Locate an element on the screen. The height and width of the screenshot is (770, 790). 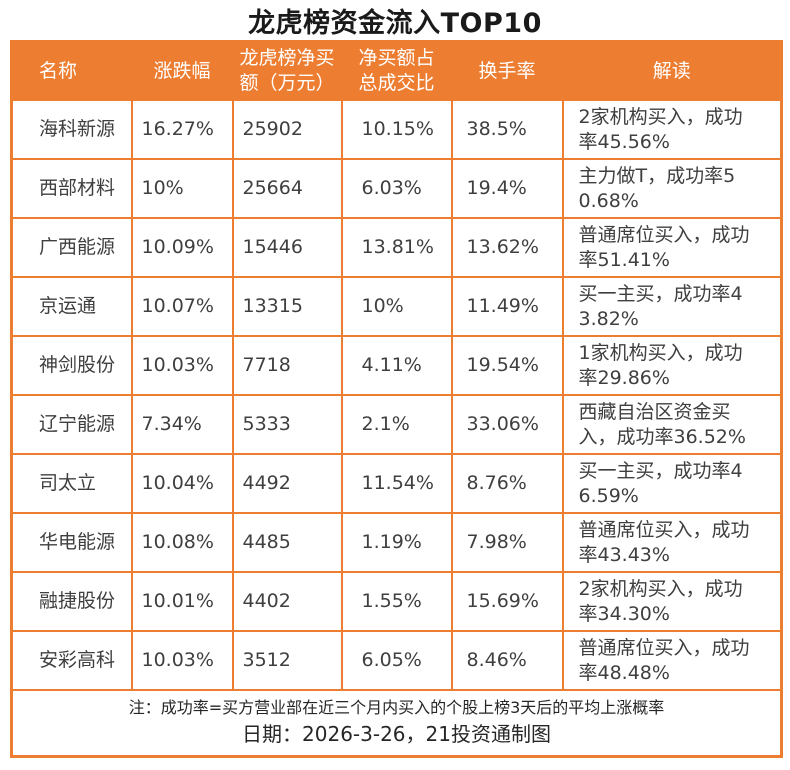
footnote: 注：成功率=买方营业部在近三个月内买入的个股上榜3天后的平均上涨概率 is located at coordinates (396, 707).